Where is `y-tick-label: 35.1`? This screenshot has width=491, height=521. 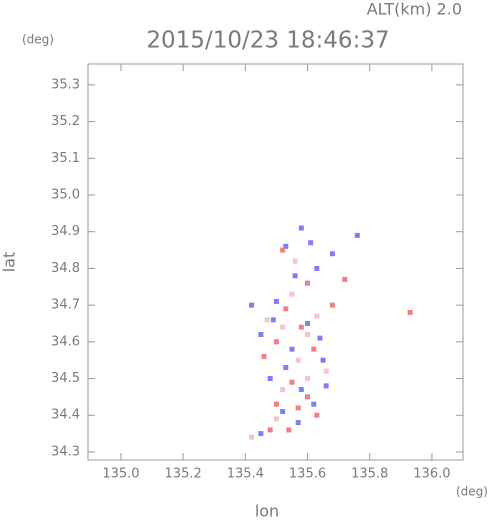 y-tick-label: 35.1 is located at coordinates (65, 158).